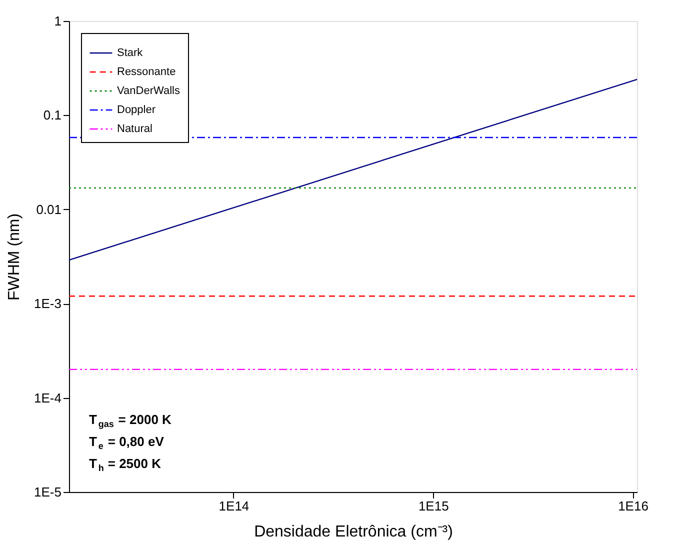  I want to click on y-tick-label: 0.01, so click(49, 209).